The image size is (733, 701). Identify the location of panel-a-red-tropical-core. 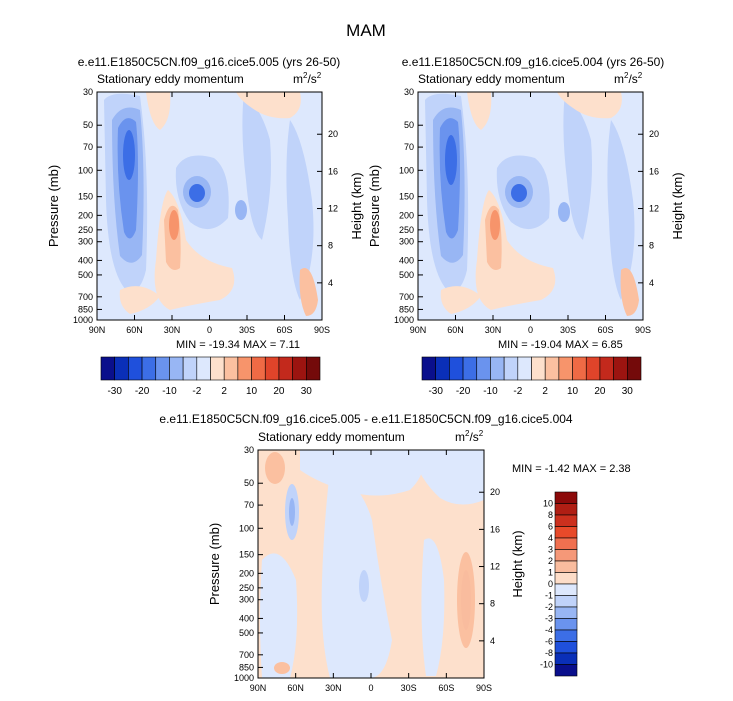
(174, 225).